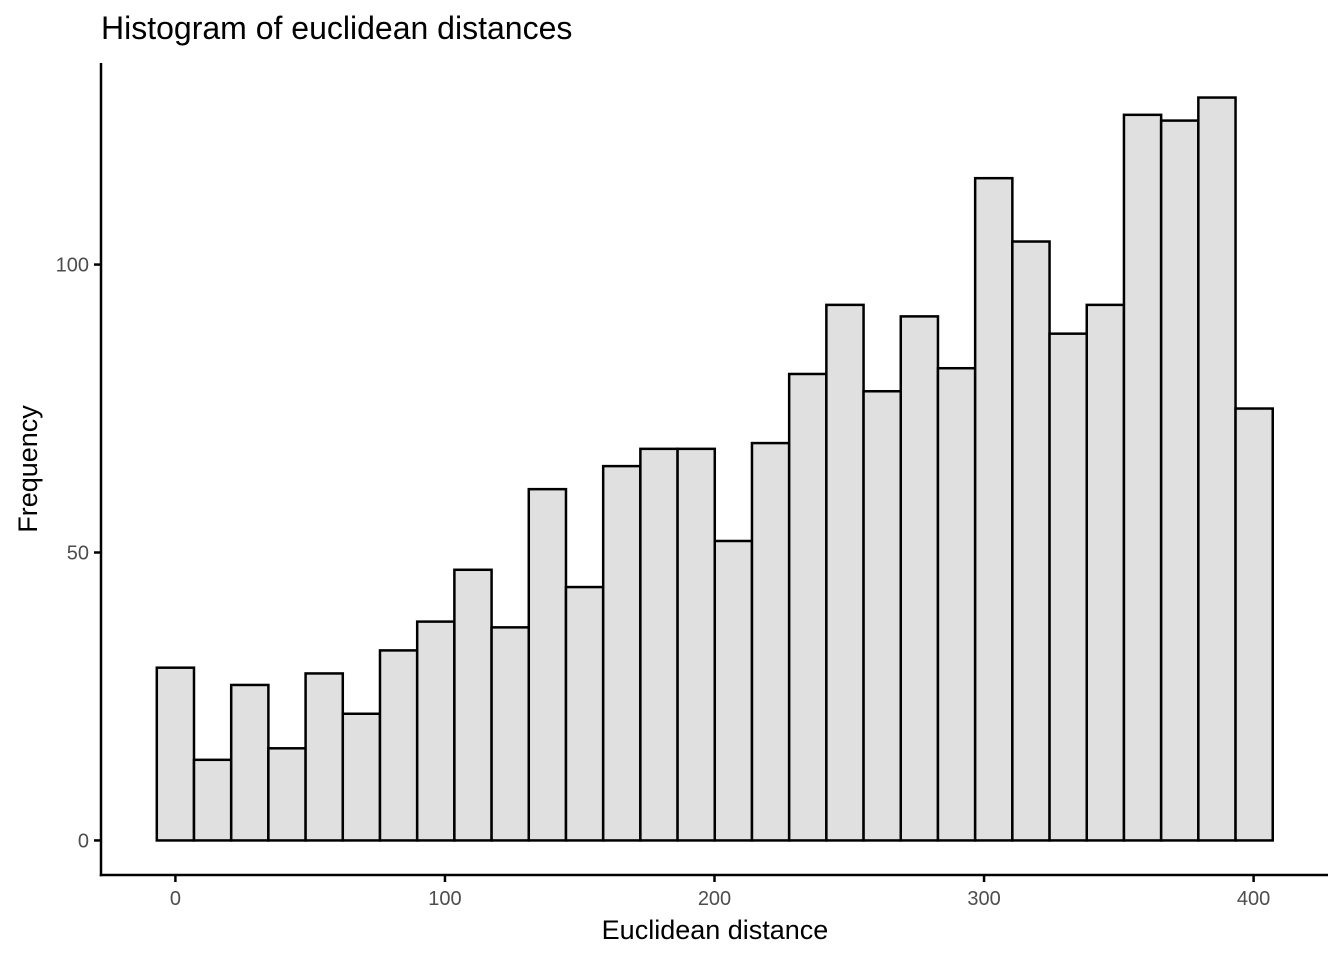 The image size is (1344, 960). Describe the element at coordinates (714, 899) in the screenshot. I see `x-tick-label: 200` at that location.